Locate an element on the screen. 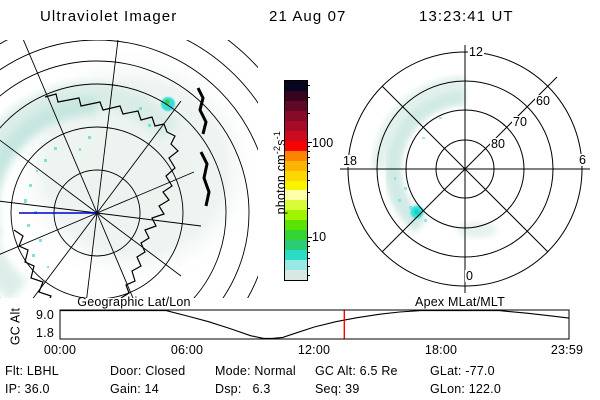 Image resolution: width=600 pixels, height=400 pixels. colorbar-tick-10: 10 is located at coordinates (319, 237).